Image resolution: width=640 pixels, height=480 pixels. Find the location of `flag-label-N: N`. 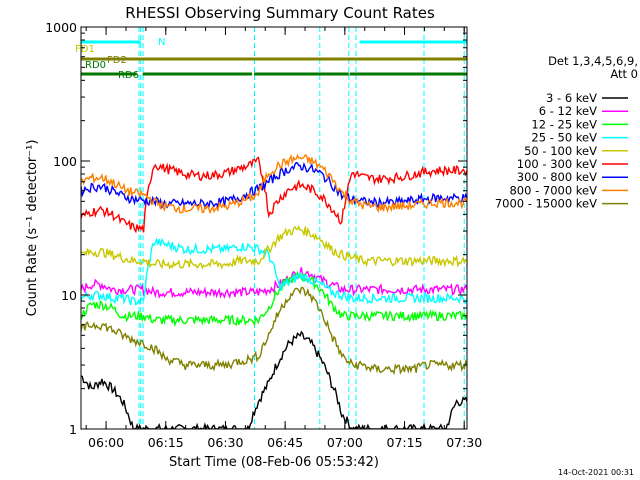

flag-label-N: N is located at coordinates (161, 42).